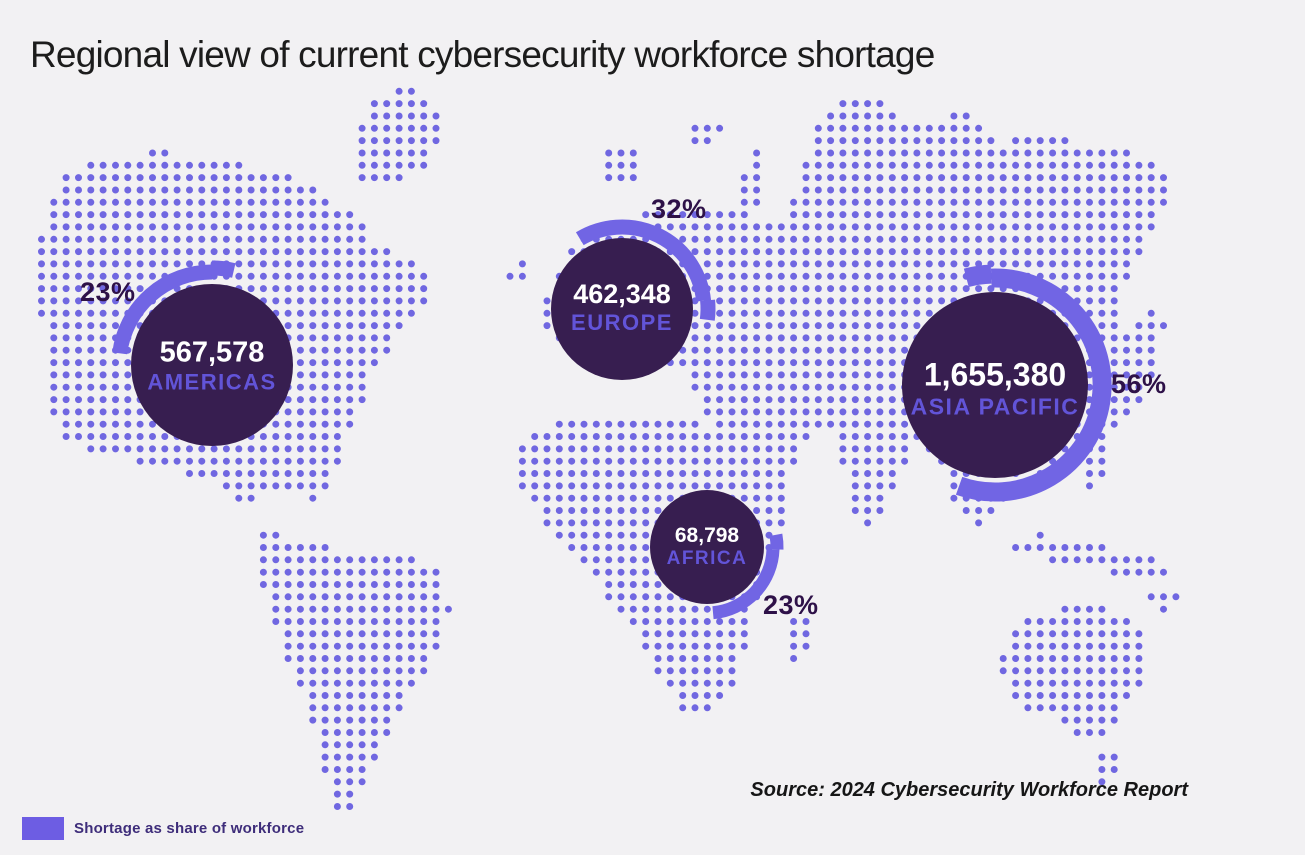 Image resolution: width=1305 pixels, height=855 pixels. Describe the element at coordinates (43, 828) in the screenshot. I see `legend-swatch` at that location.